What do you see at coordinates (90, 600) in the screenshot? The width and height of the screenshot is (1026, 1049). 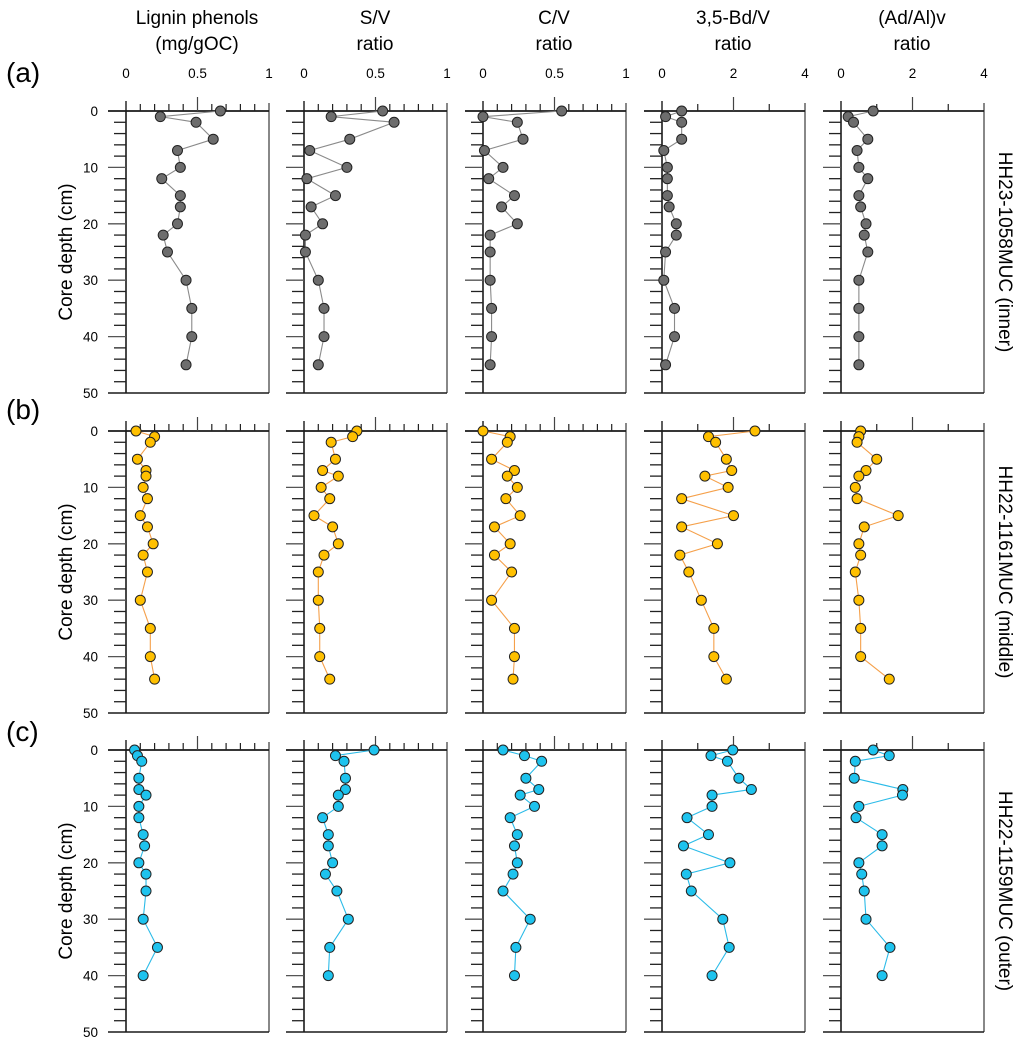 I see `y-tick-label: 30` at bounding box center [90, 600].